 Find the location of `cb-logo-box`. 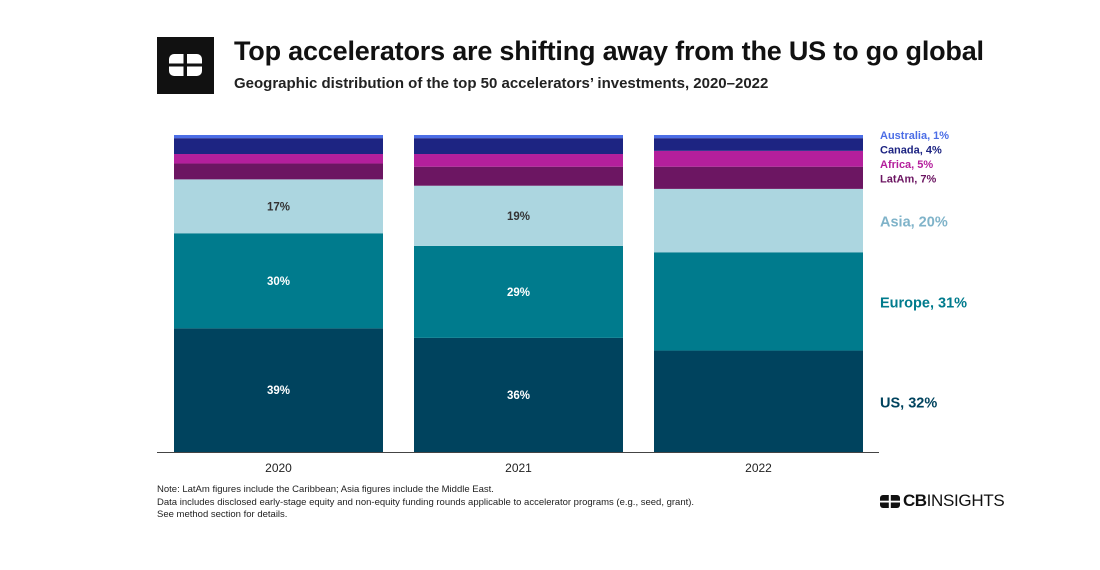

cb-logo-box is located at coordinates (185, 65).